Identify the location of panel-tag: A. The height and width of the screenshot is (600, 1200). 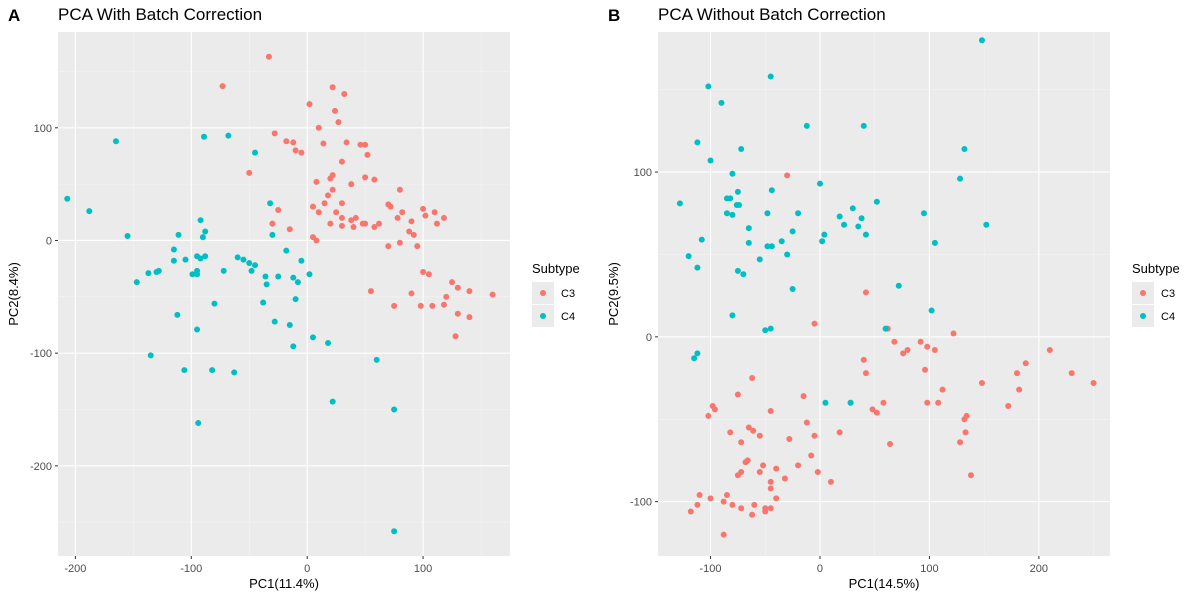
(14, 15).